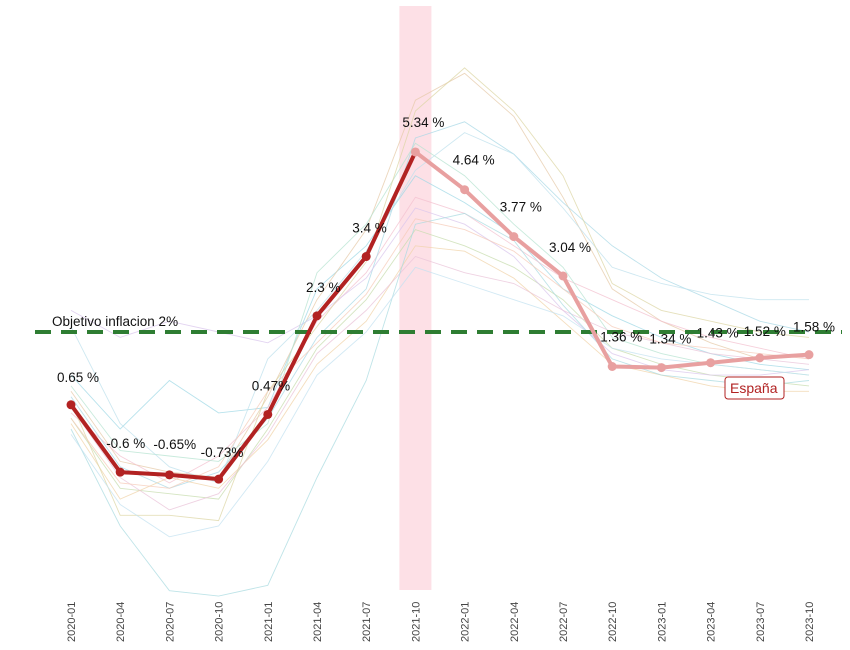 The width and height of the screenshot is (850, 650). Describe the element at coordinates (662, 622) in the screenshot. I see `x-tick-label: 2023-01` at that location.